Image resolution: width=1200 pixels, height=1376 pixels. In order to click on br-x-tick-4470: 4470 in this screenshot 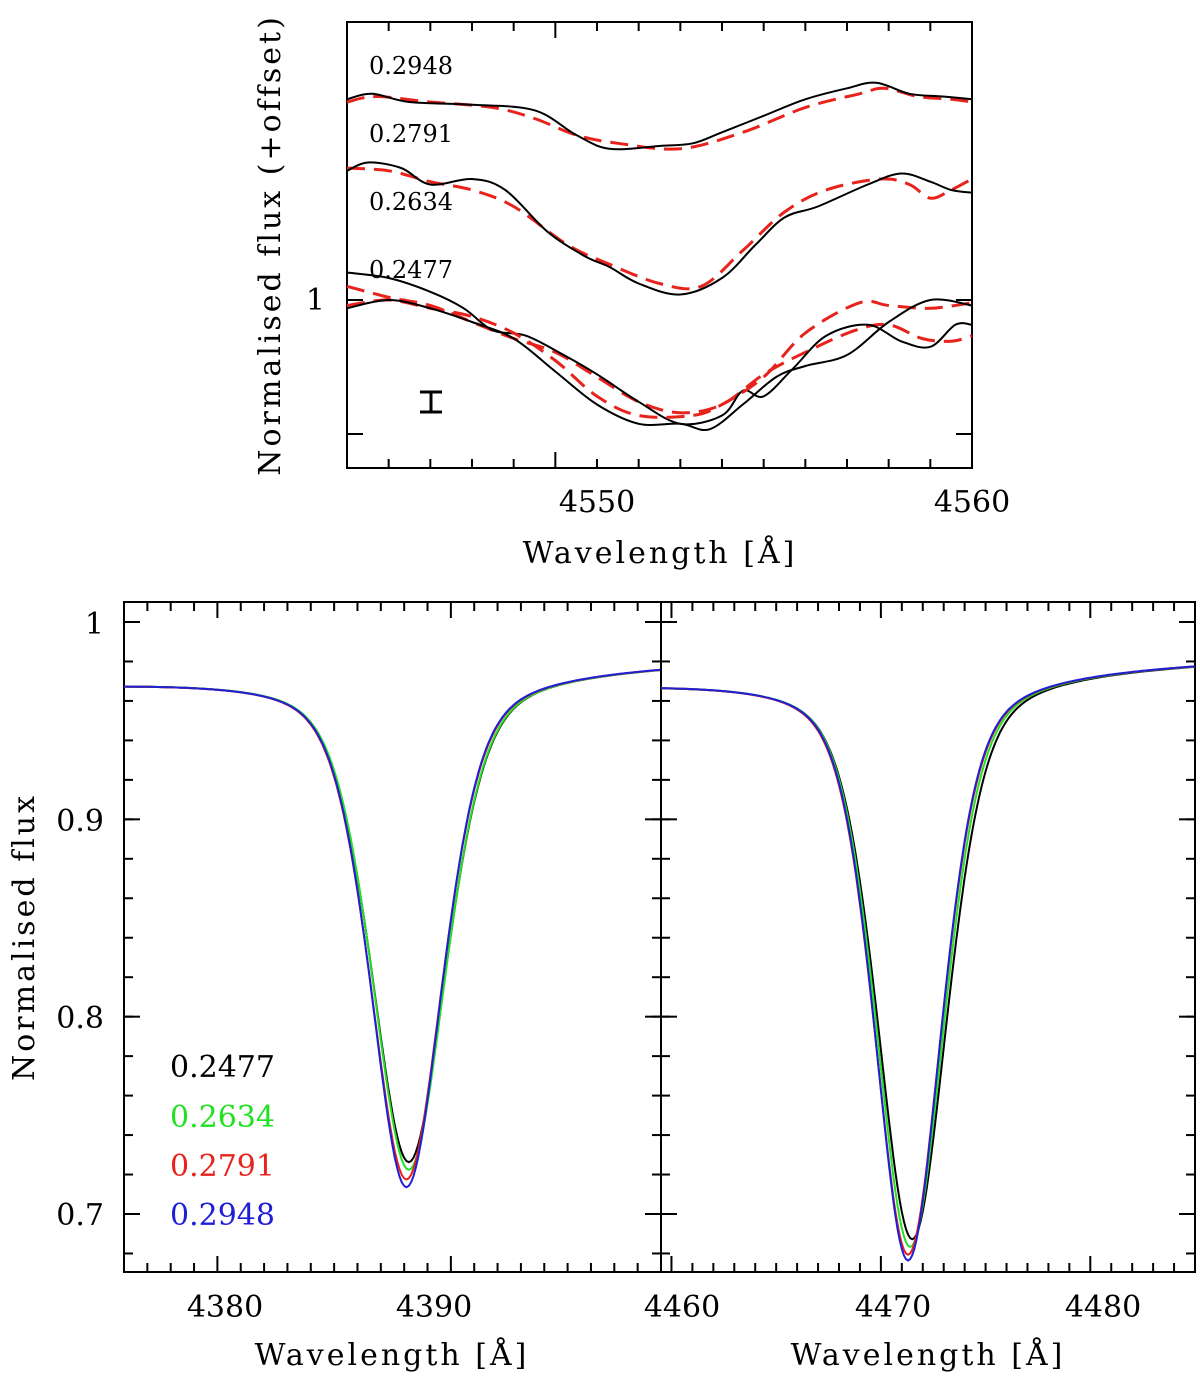, I will do `click(893, 1307)`.